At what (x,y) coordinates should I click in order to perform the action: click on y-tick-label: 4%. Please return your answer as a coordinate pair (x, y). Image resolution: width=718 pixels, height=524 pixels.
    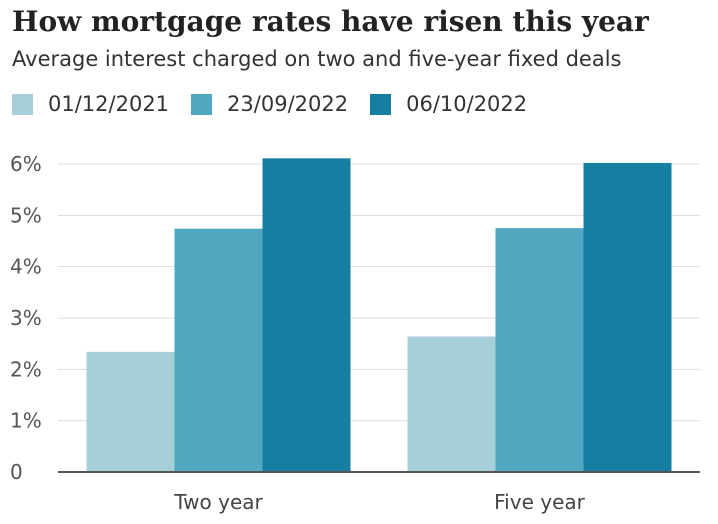
    Looking at the image, I should click on (26, 267).